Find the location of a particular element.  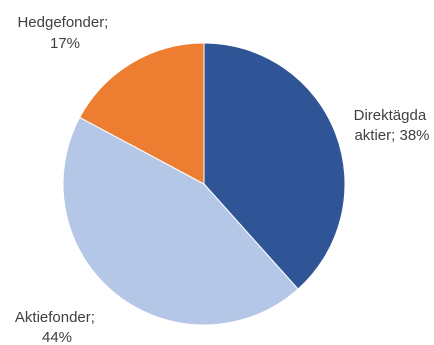

slice-label-direktagda-aktier: Direktägda aktier; 38% is located at coordinates (392, 125).